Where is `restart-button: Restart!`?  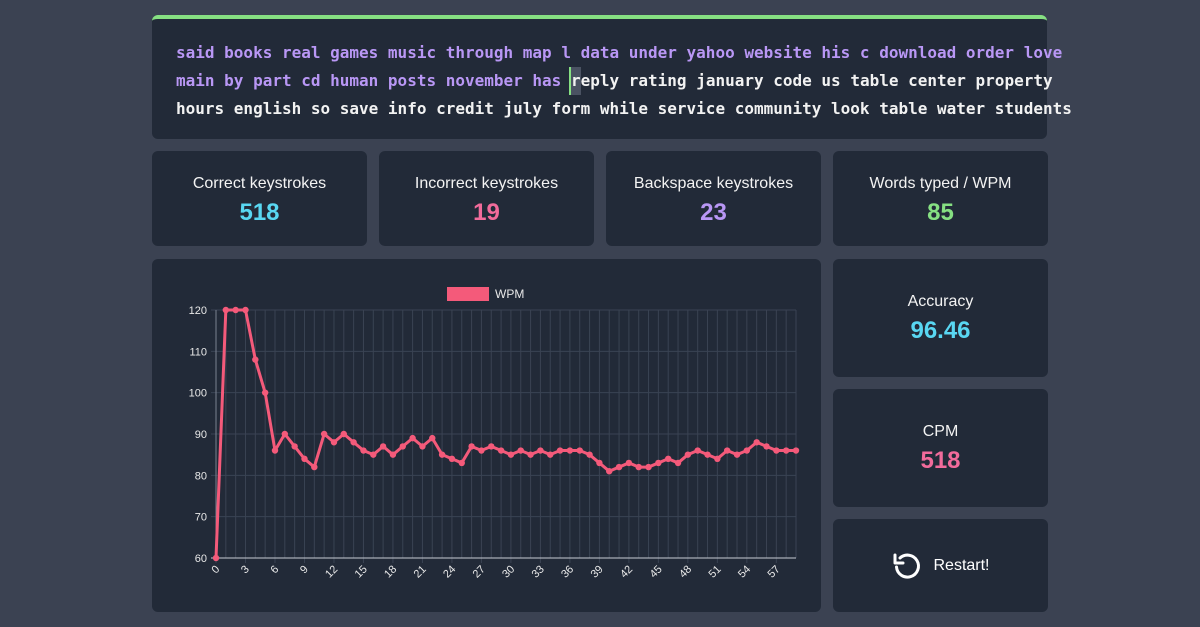
restart-button: Restart! is located at coordinates (940, 565).